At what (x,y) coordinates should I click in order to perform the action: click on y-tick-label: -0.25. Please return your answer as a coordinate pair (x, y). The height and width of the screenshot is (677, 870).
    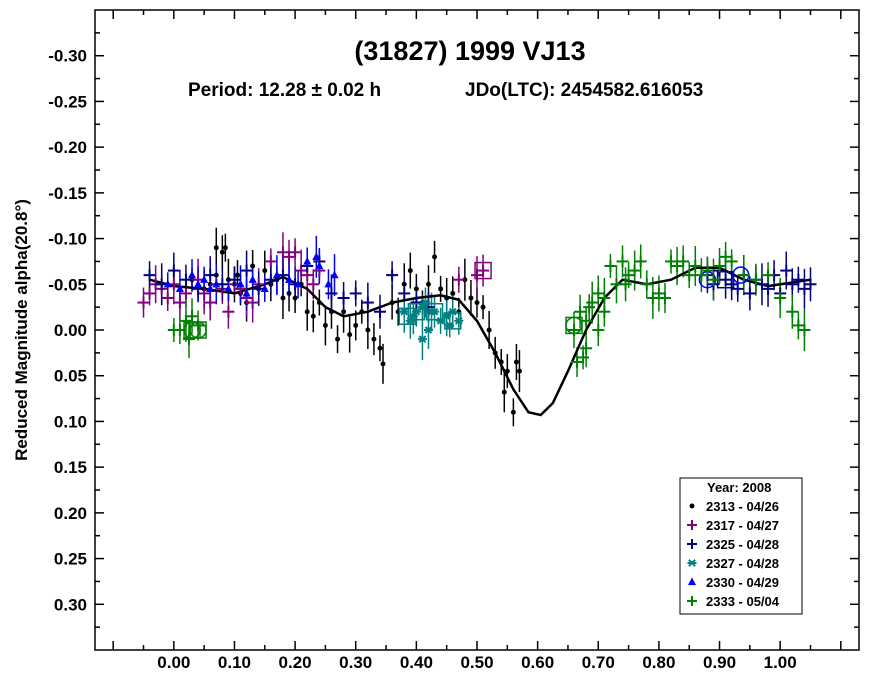
    Looking at the image, I should click on (67, 101).